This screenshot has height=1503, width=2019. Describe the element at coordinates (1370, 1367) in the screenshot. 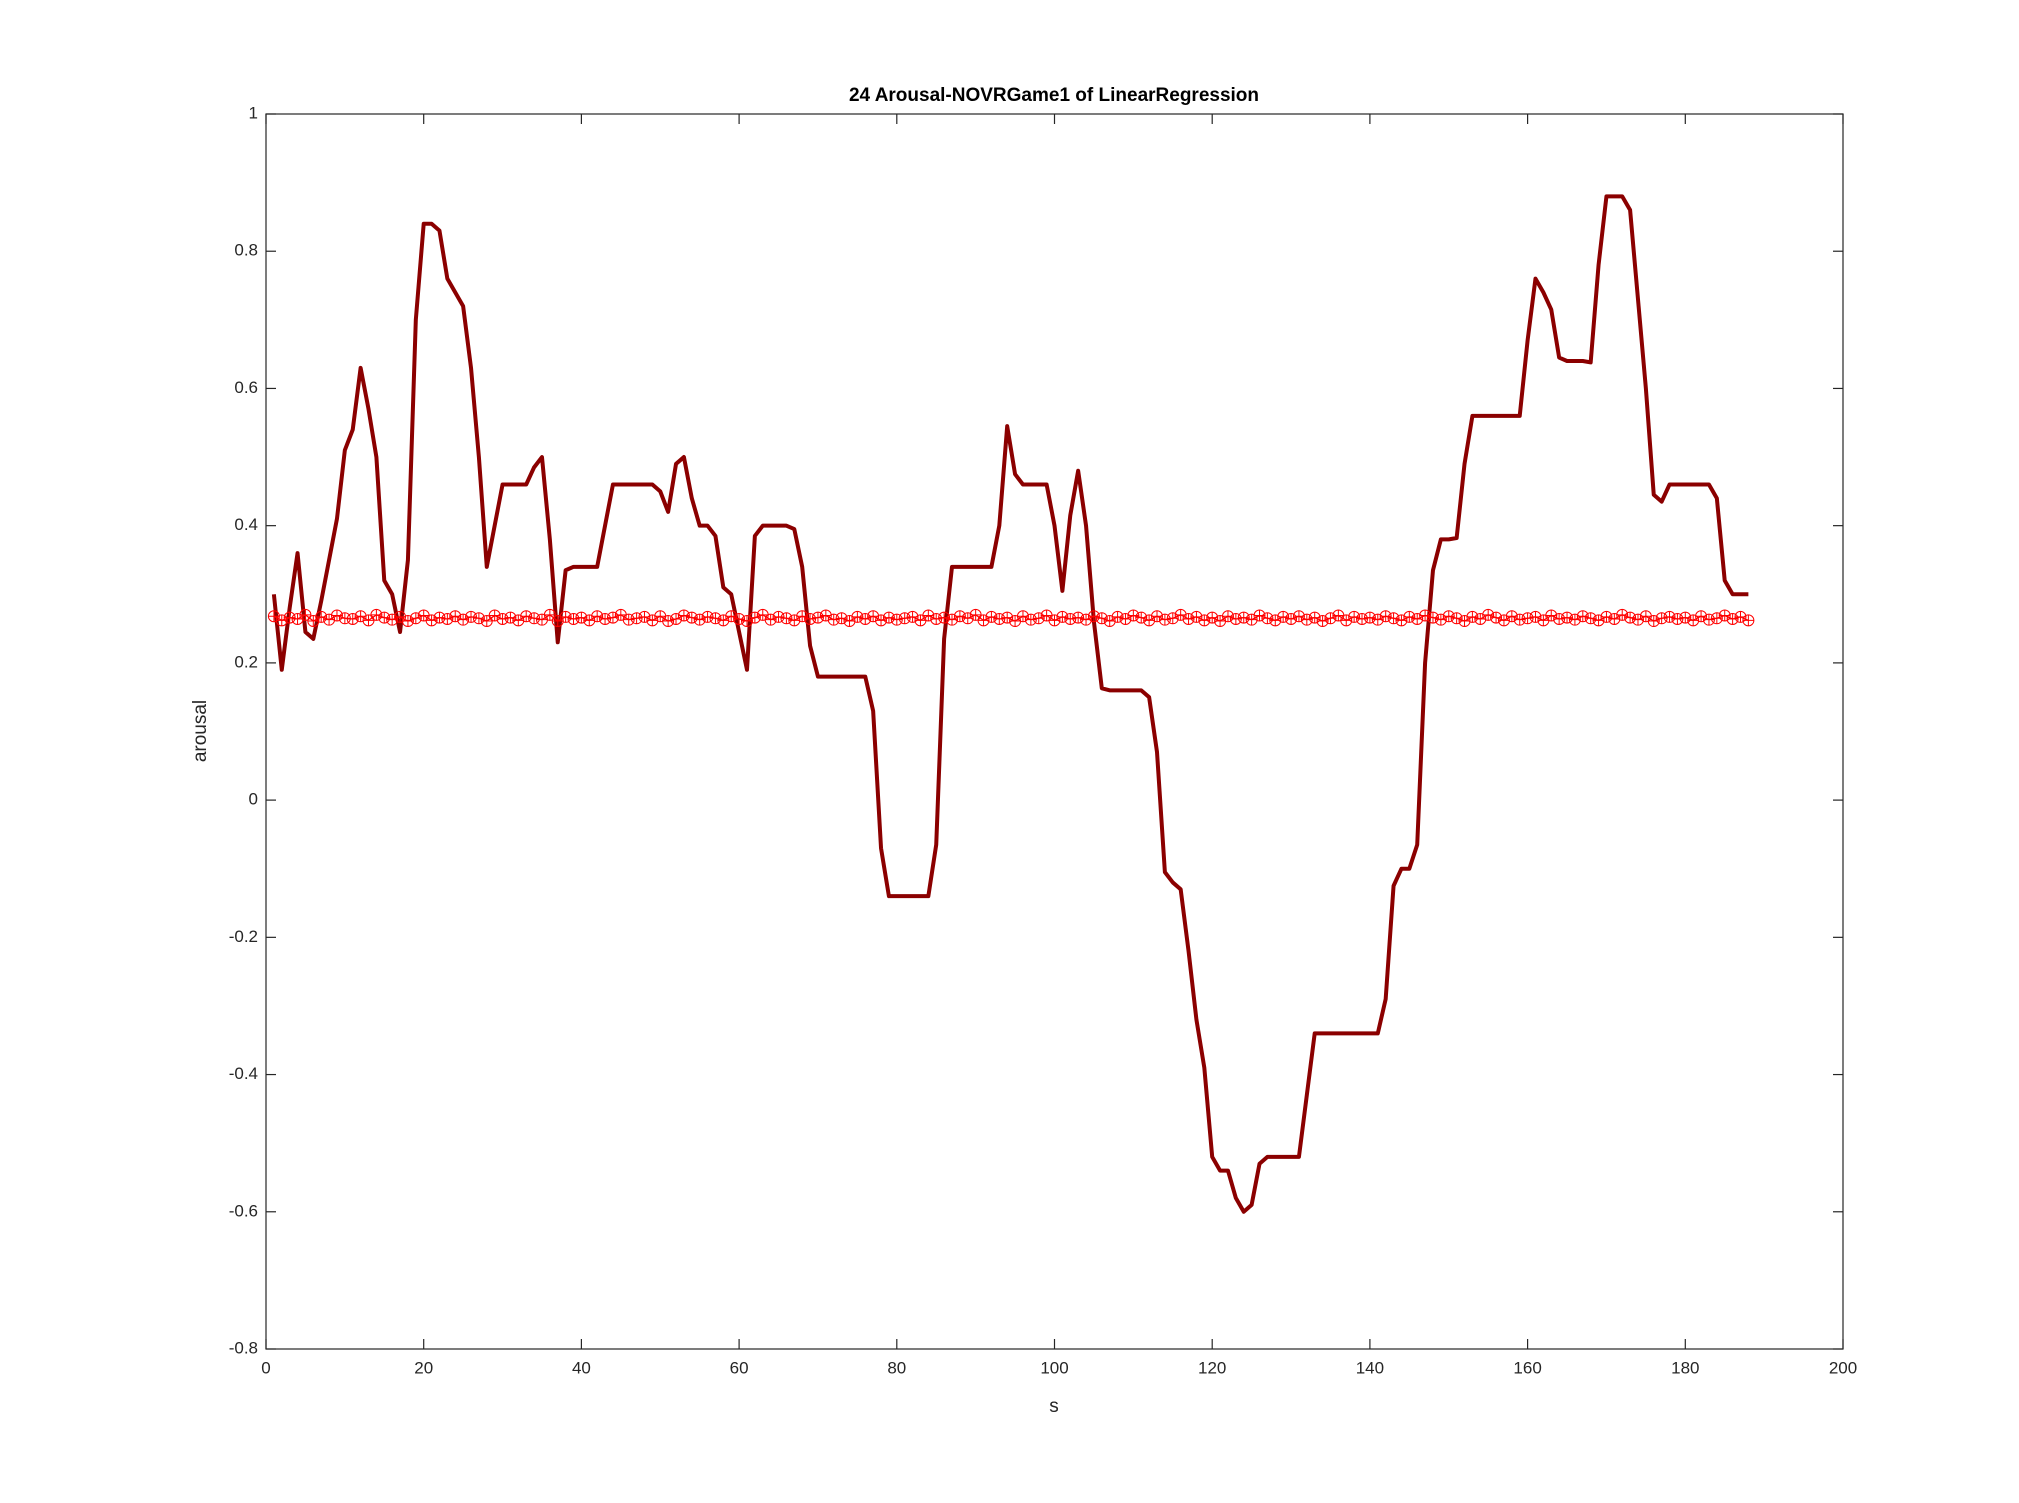

I see `x-tick-label: 140` at that location.